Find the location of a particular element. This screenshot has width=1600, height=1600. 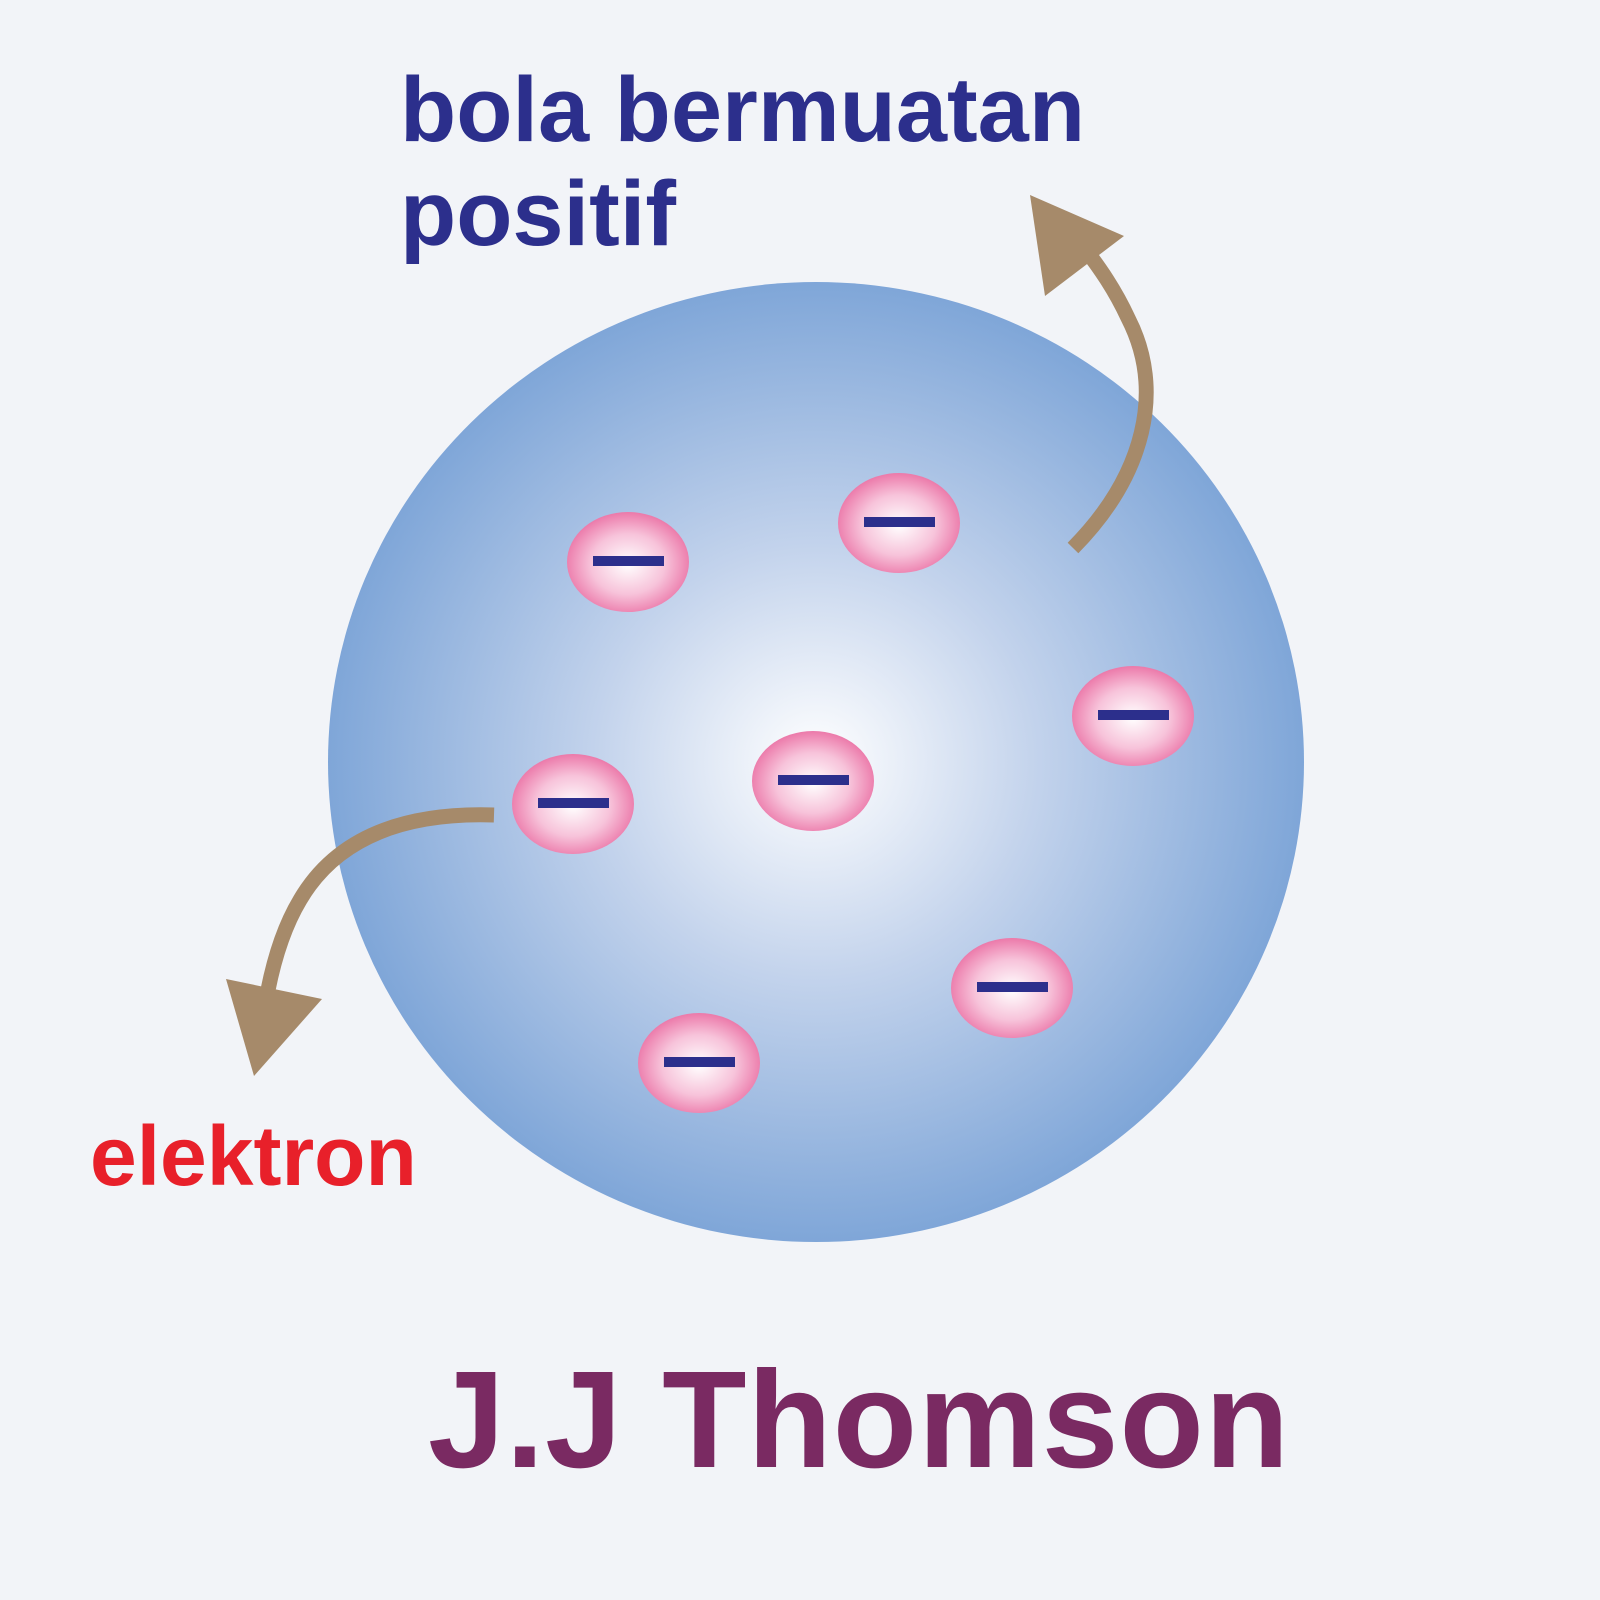

arrowhead-icon is located at coordinates (274, 1027).